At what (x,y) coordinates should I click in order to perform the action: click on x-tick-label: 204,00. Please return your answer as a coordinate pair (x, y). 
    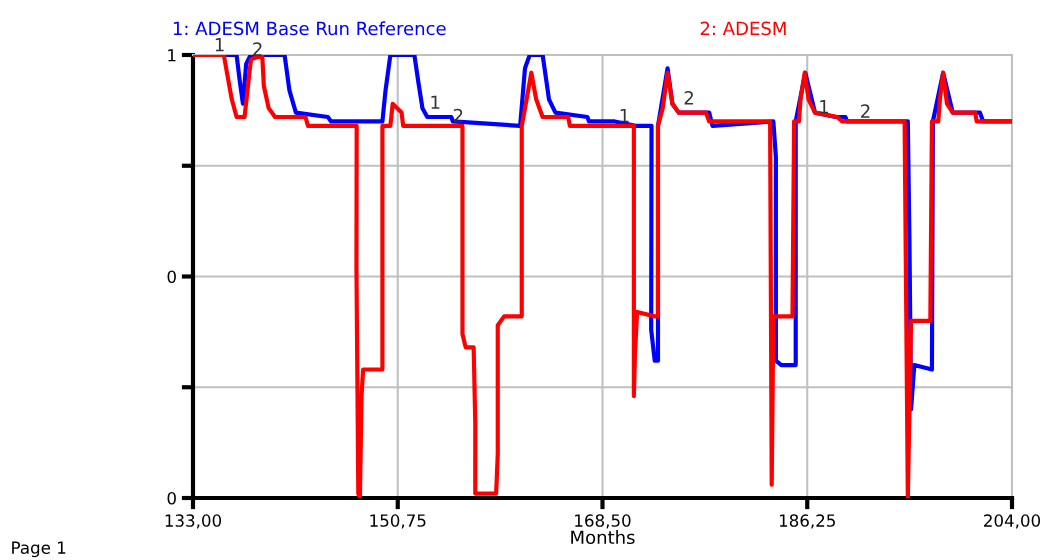
    Looking at the image, I should click on (1012, 521).